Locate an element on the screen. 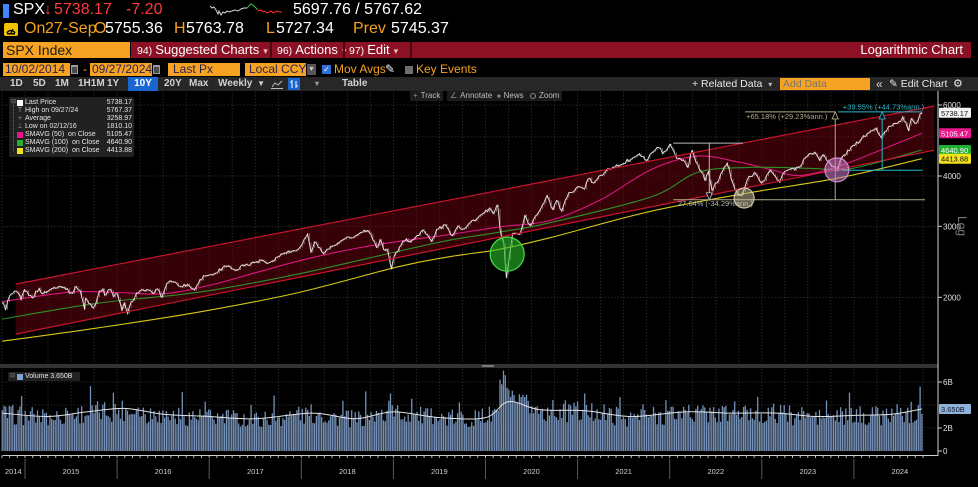 The width and height of the screenshot is (978, 487). period-1m-button: 1M is located at coordinates (62, 83).